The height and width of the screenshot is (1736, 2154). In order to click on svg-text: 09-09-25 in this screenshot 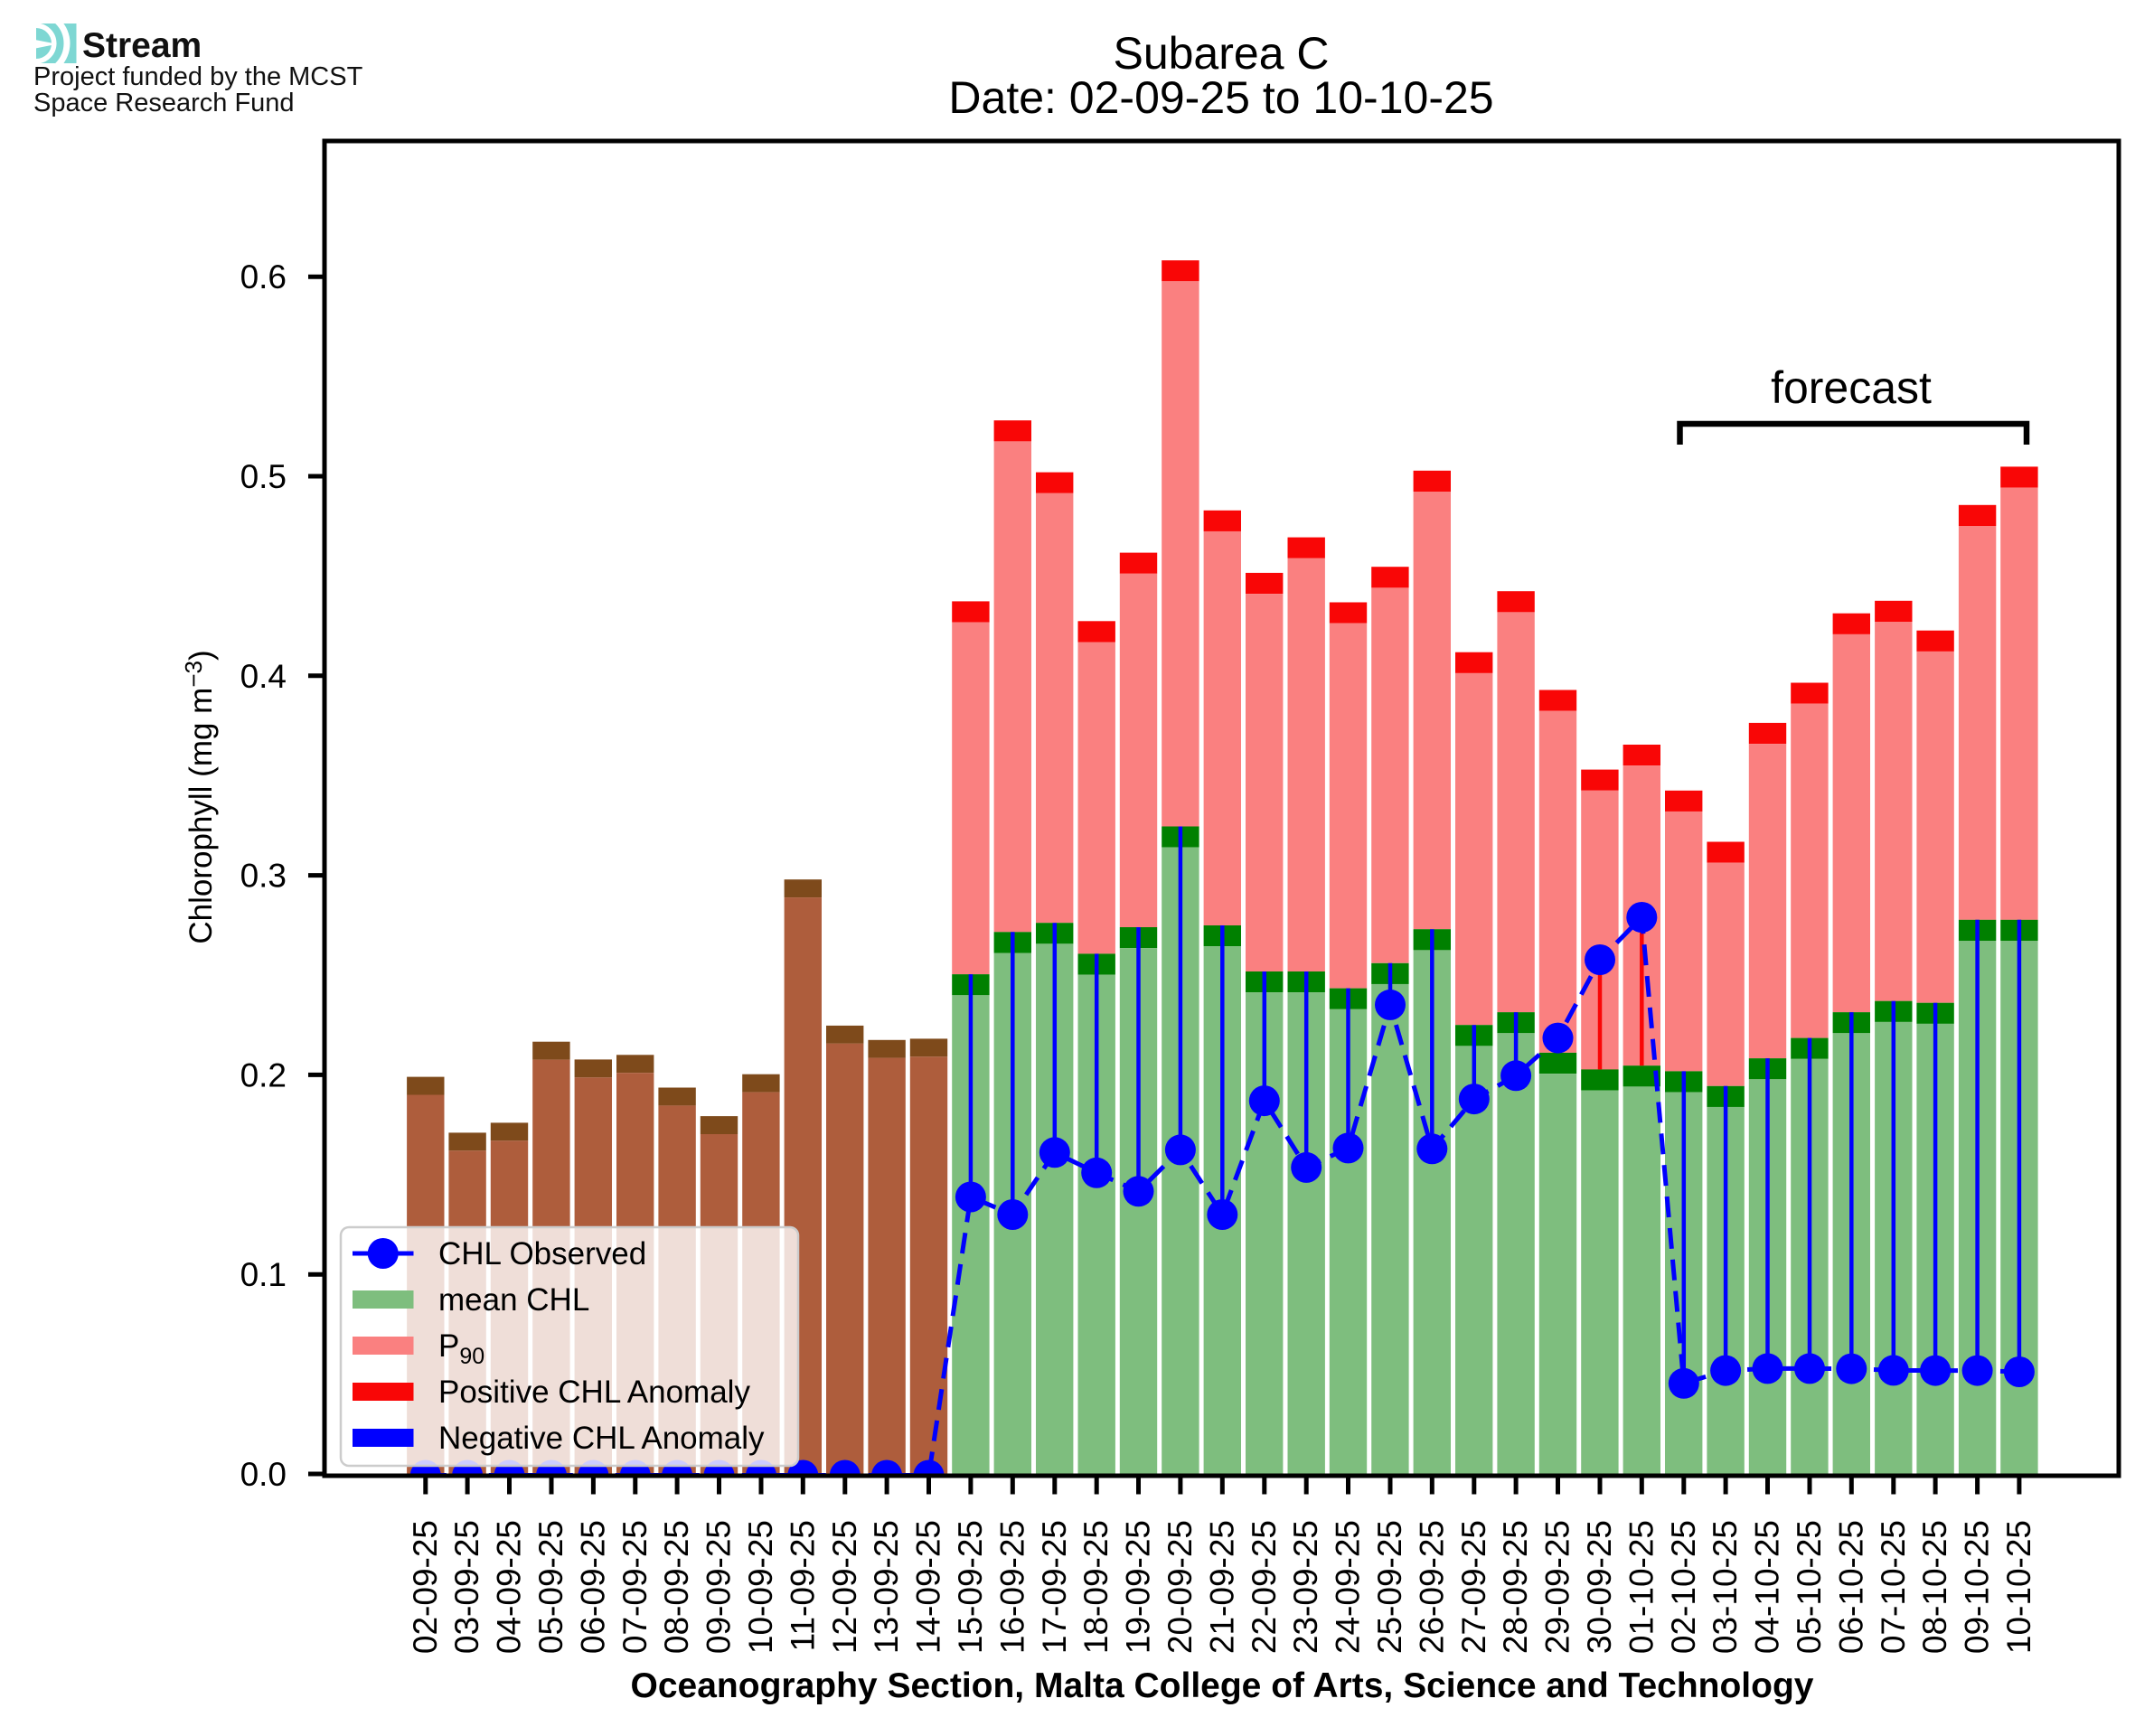, I will do `click(719, 1587)`.